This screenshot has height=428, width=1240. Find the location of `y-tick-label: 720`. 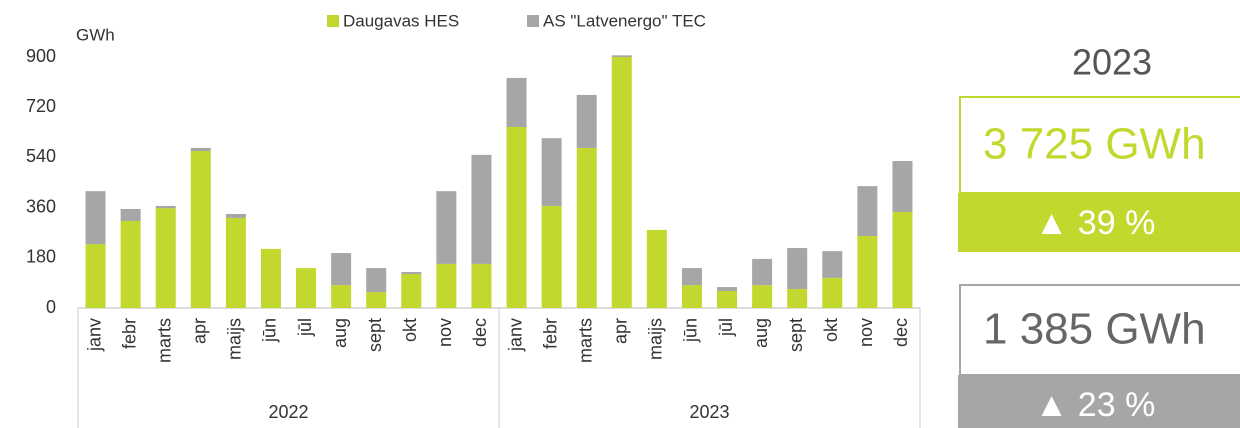

y-tick-label: 720 is located at coordinates (41, 106).